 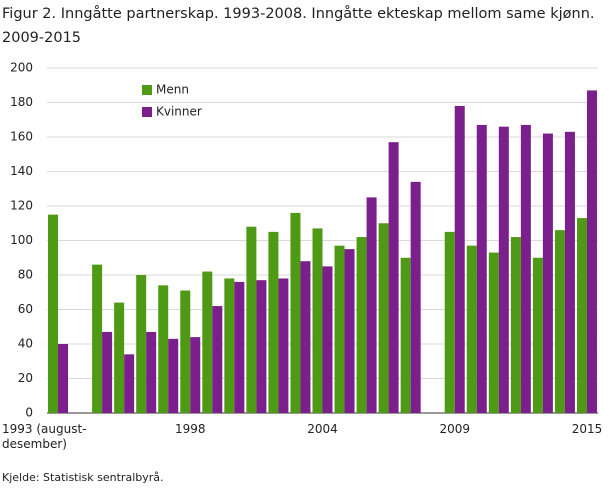 What do you see at coordinates (190, 429) in the screenshot?
I see `x-tick-label: 1998` at bounding box center [190, 429].